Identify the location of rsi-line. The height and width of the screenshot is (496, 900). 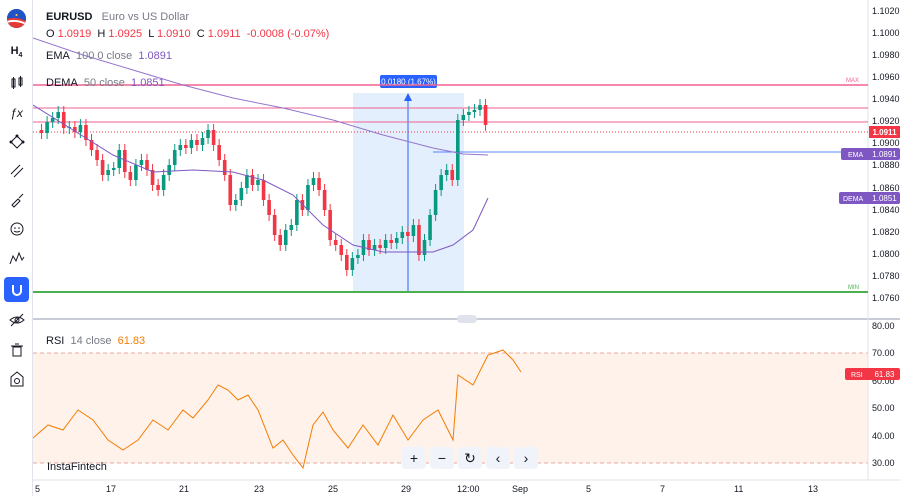
(277, 409).